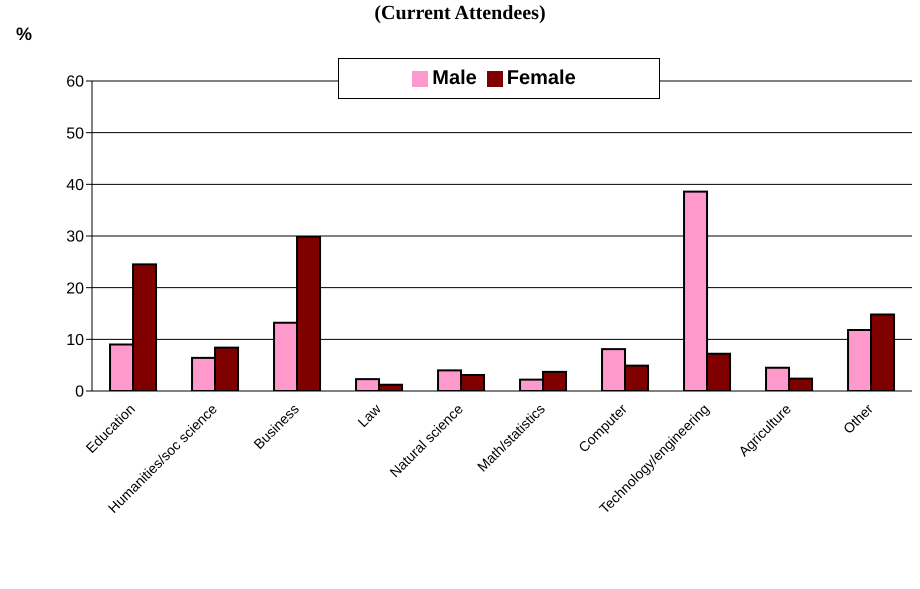 The width and height of the screenshot is (920, 589). I want to click on x-tick-label: Law, so click(369, 415).